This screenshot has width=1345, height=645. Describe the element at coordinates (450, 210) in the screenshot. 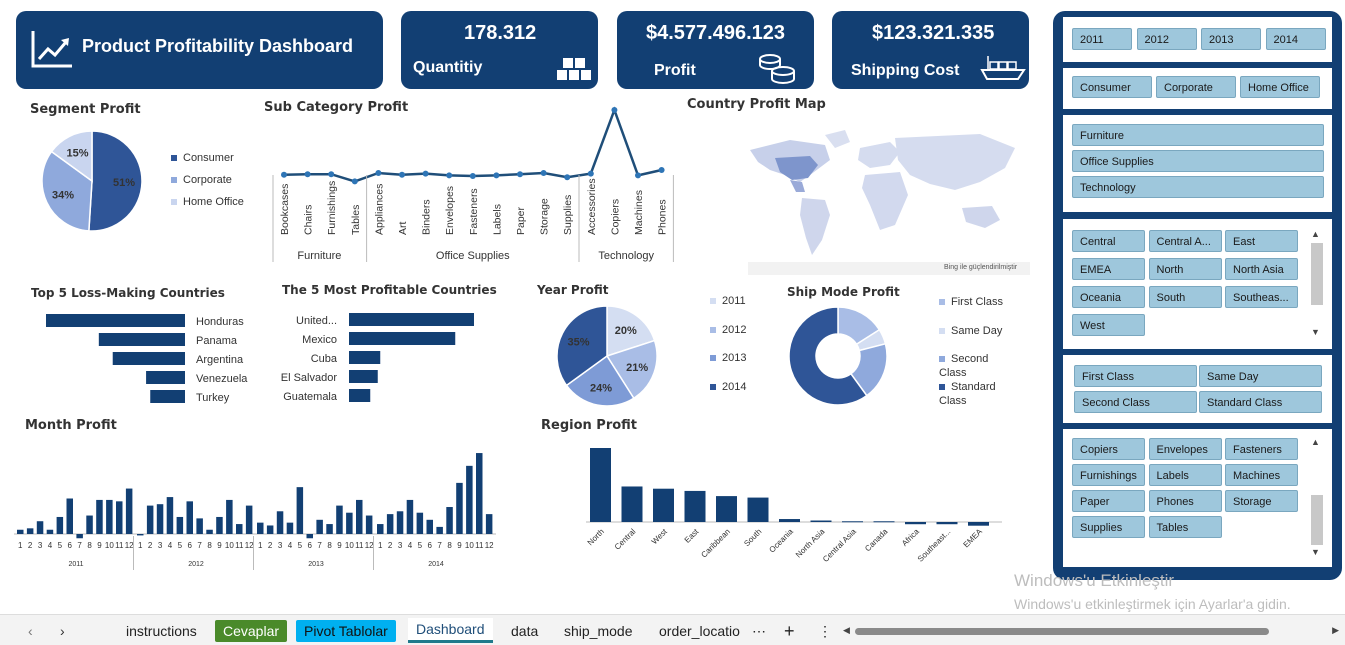

I see `tick-envelopes: Envelopes` at that location.